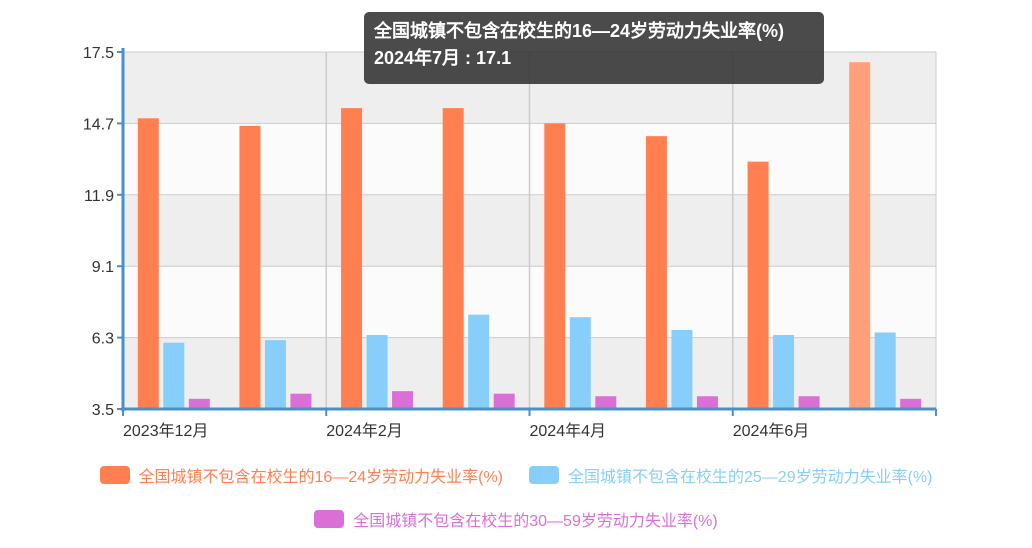 The width and height of the screenshot is (1032, 548). What do you see at coordinates (165, 431) in the screenshot?
I see `x-tick-label: 2023年12月` at bounding box center [165, 431].